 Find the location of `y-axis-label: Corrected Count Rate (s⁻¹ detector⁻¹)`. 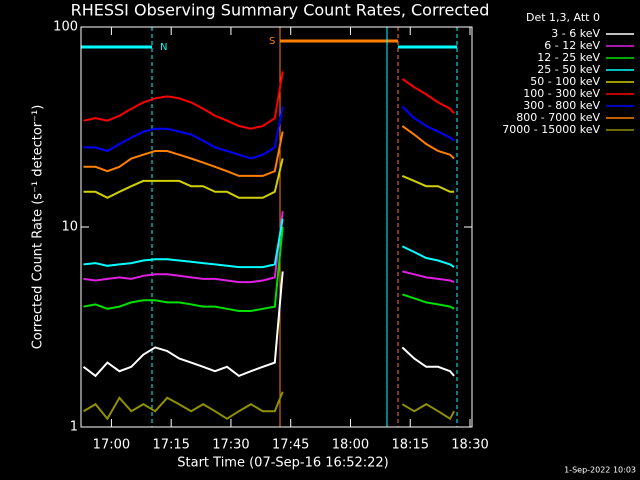

y-axis-label: Corrected Count Rate (s⁻¹ detector⁻¹) is located at coordinates (38, 227).